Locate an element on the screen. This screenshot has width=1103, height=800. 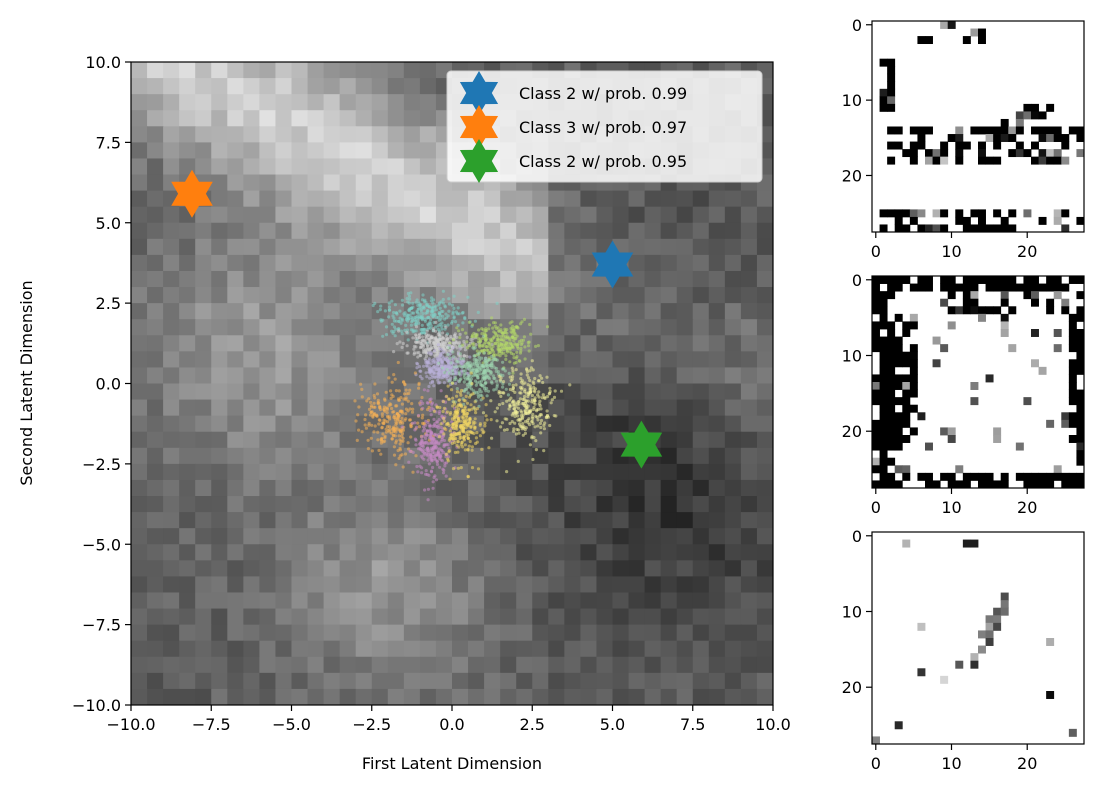
digit-image-middle is located at coordinates (978, 382).